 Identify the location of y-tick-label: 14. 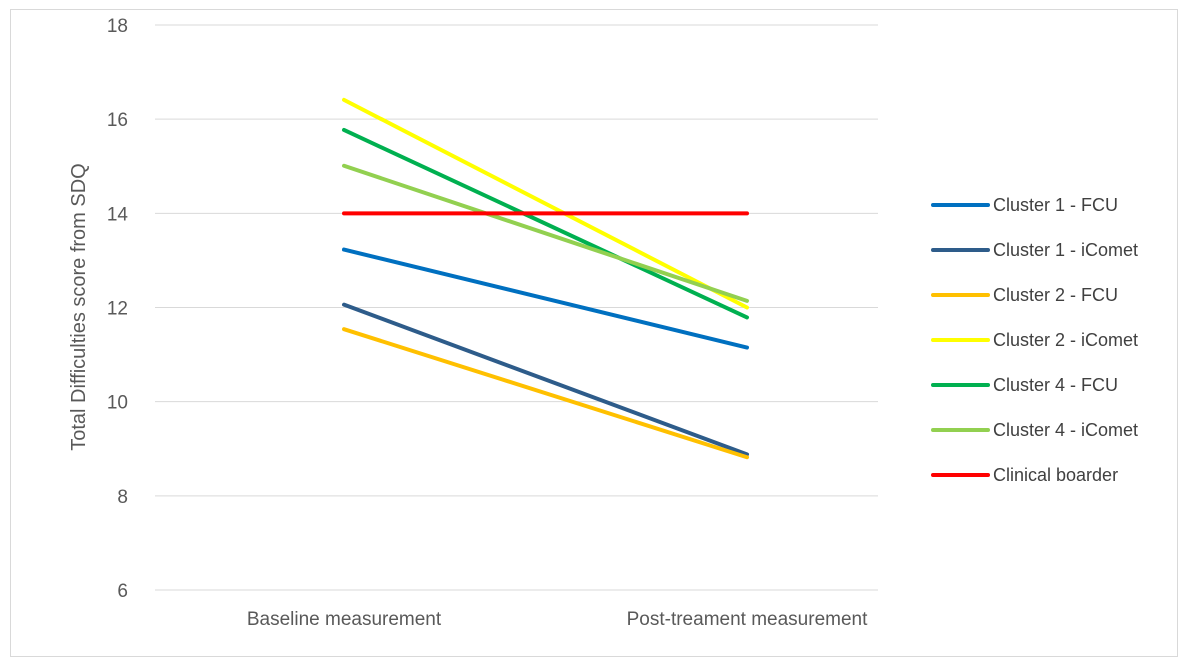
(118, 214).